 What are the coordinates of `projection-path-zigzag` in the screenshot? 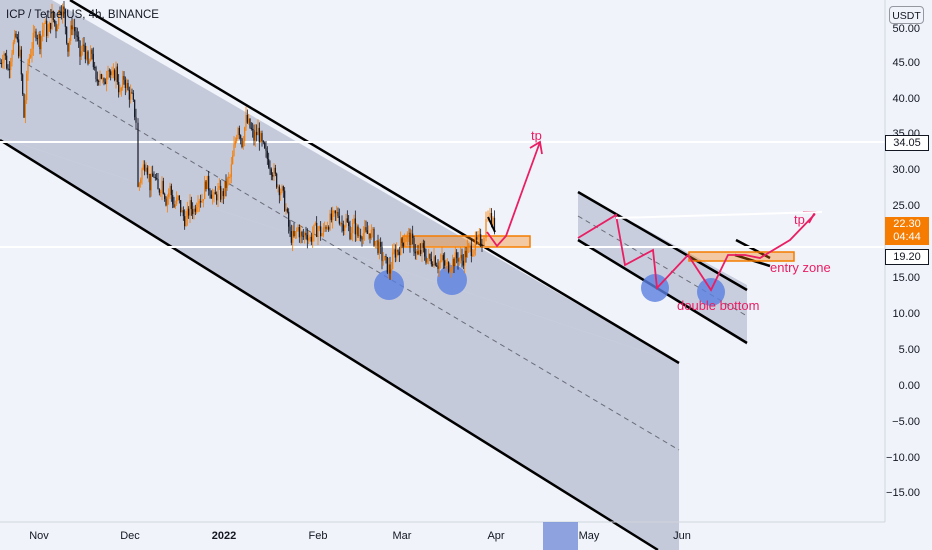 It's located at (696, 252).